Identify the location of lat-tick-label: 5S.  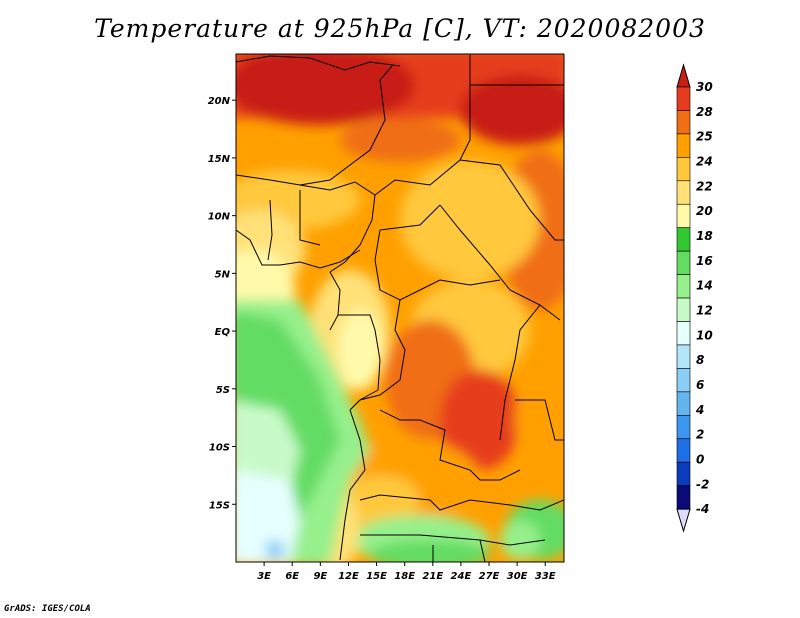
(223, 390).